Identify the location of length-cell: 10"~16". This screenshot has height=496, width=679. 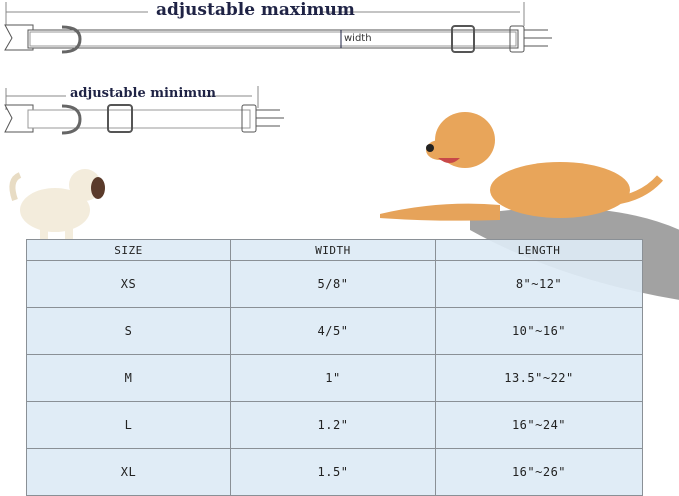
(539, 331).